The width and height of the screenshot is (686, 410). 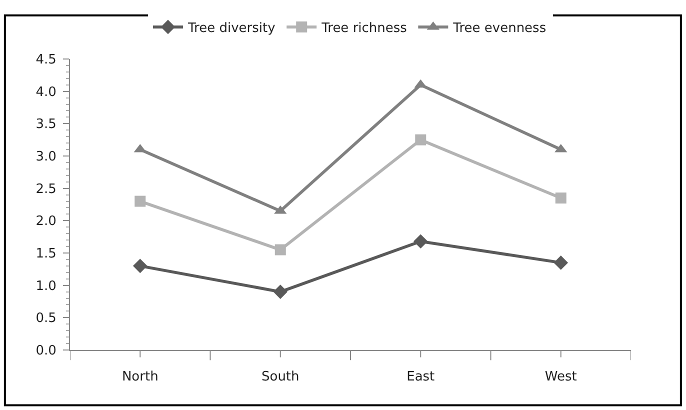 I want to click on x-tick-label: West, so click(x=560, y=377).